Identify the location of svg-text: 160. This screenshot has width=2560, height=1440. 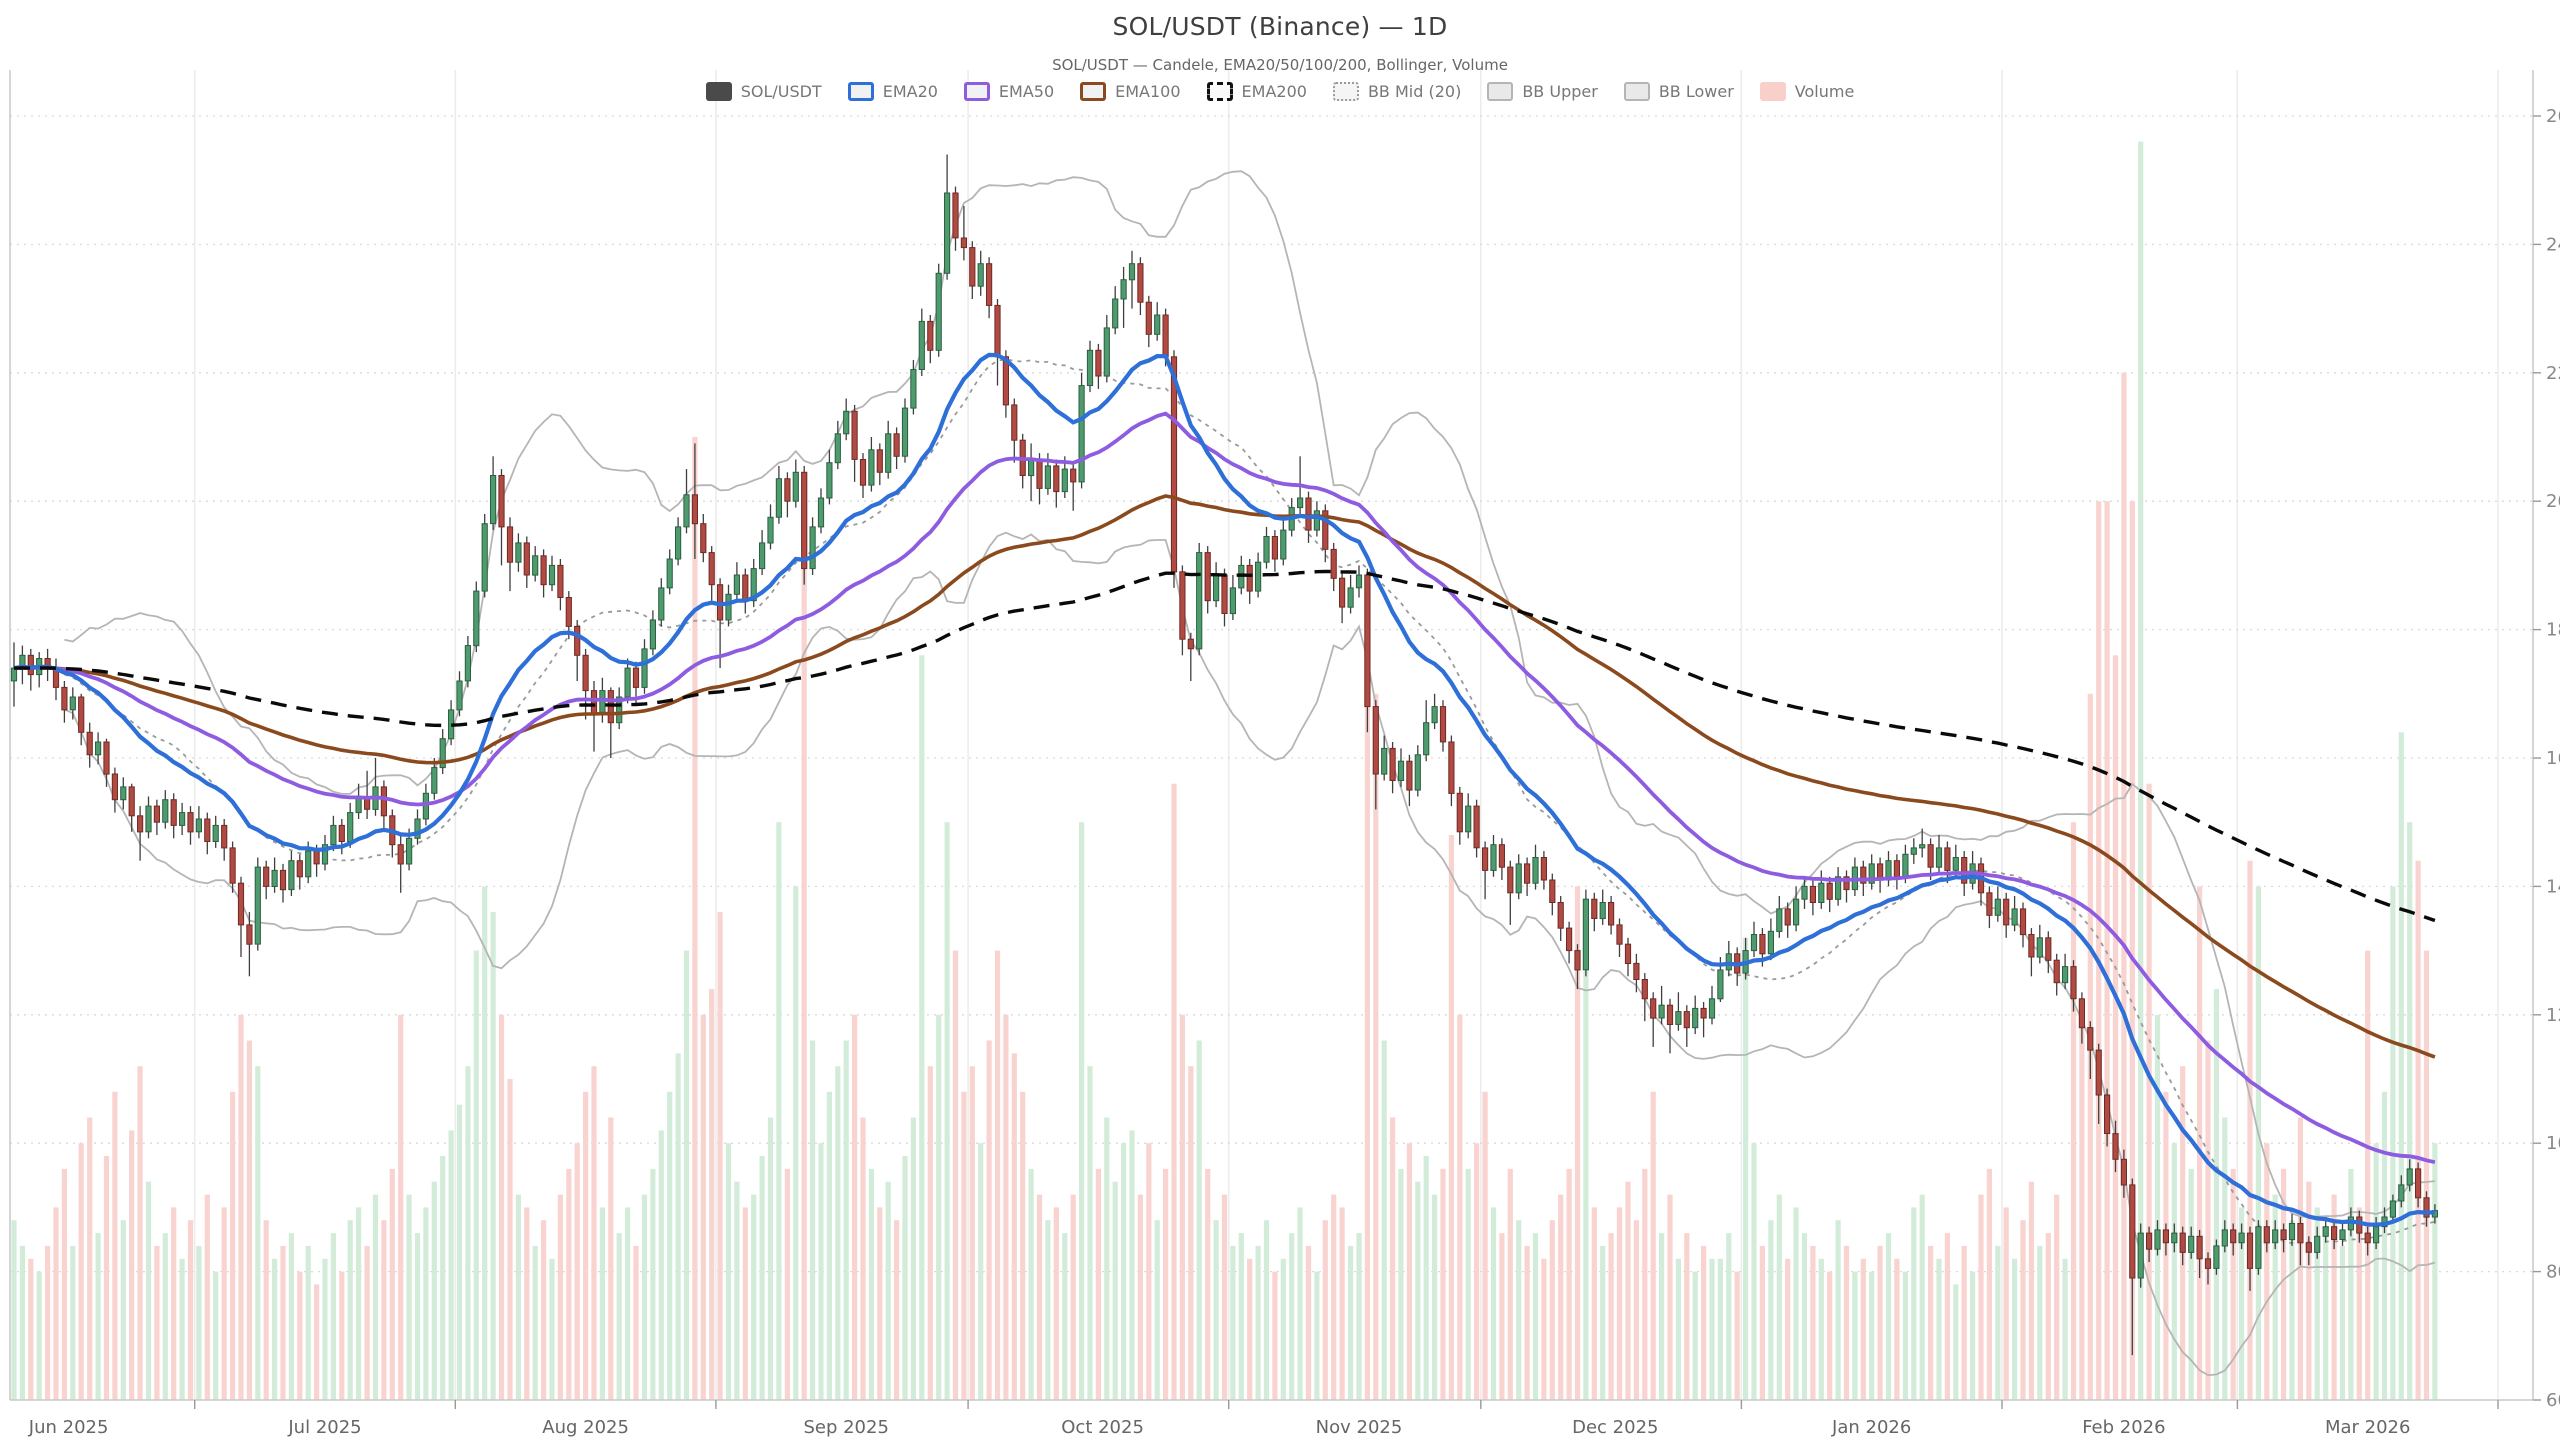
(2553, 758).